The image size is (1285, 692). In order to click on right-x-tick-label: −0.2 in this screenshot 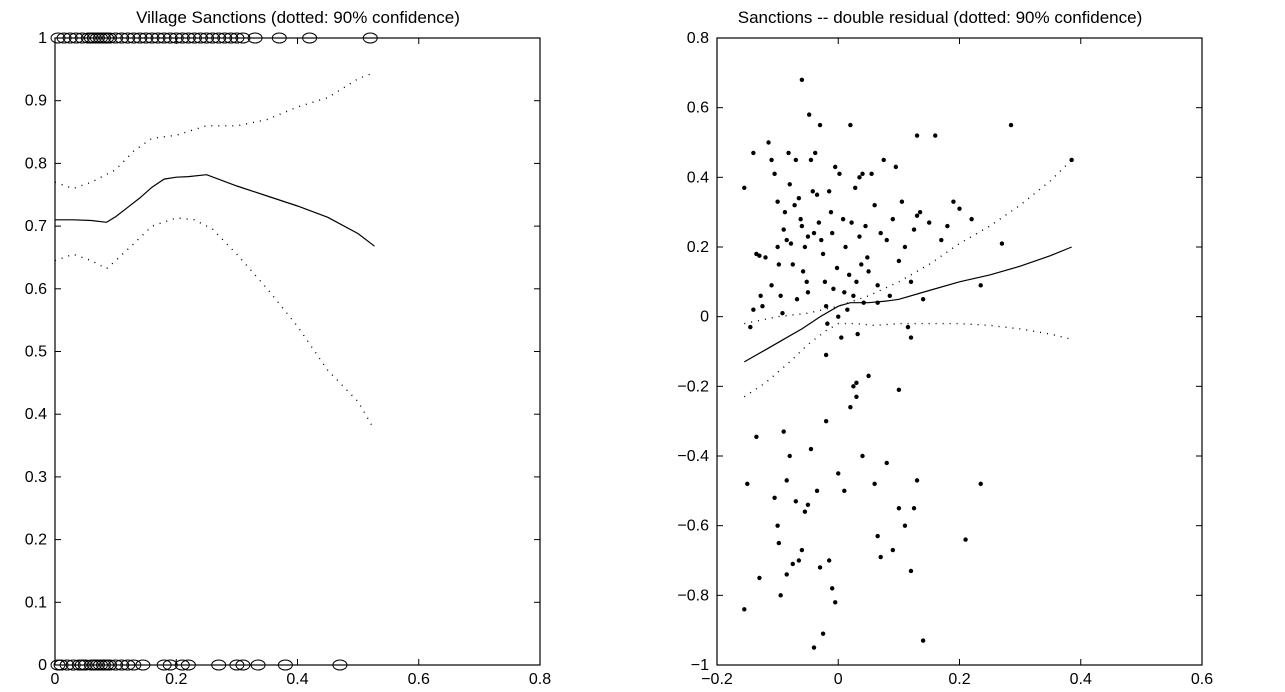, I will do `click(717, 679)`.